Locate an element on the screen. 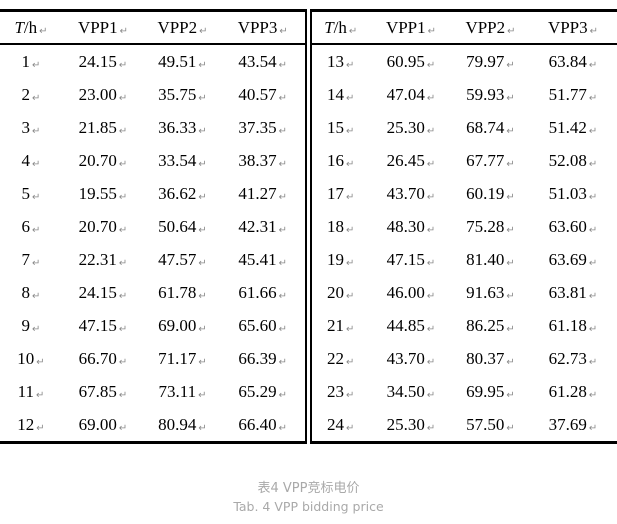 This screenshot has height=524, width=617. cell-value: 3 is located at coordinates (26, 127).